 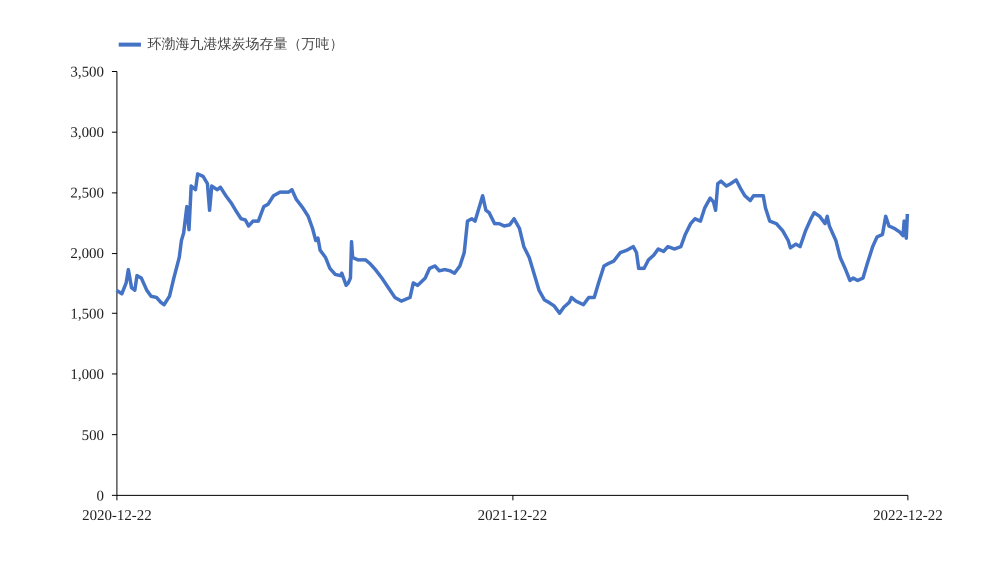 What do you see at coordinates (93, 436) in the screenshot?
I see `y-tick-label: 500` at bounding box center [93, 436].